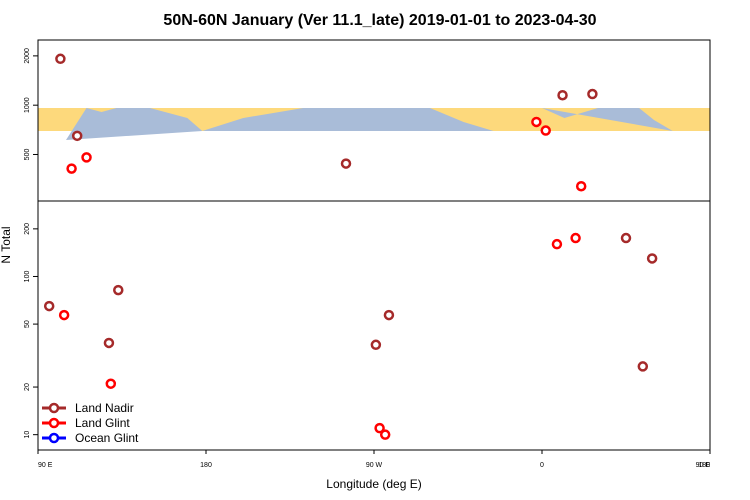 This screenshot has height=500, width=750. What do you see at coordinates (374, 465) in the screenshot?
I see `x-tick-label: 90 W` at bounding box center [374, 465].